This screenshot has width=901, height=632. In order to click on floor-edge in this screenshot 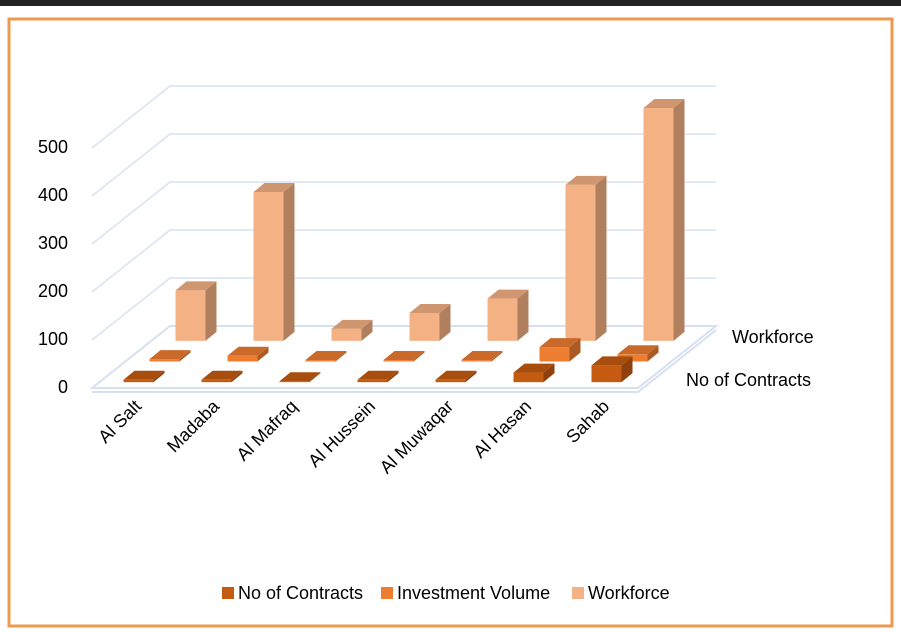, I will do `click(677, 361)`.